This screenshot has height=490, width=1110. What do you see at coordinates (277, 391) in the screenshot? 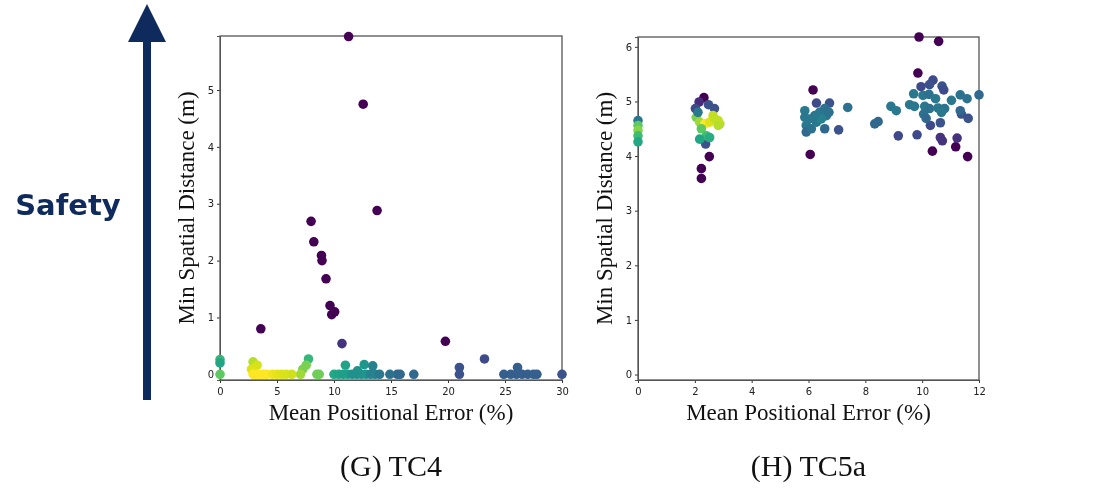
I see `x-tick-label: 5` at bounding box center [277, 391].